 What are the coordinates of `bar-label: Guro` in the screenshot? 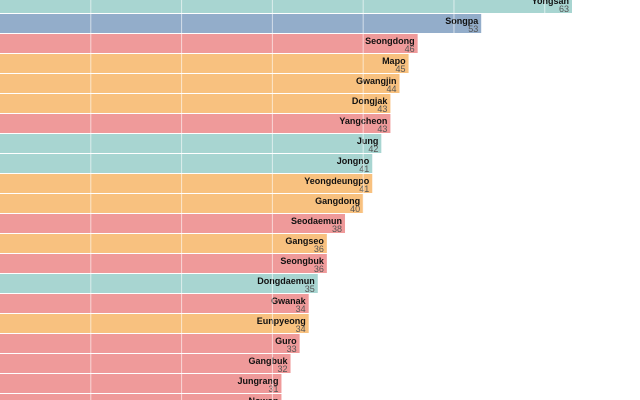 It's located at (286, 341).